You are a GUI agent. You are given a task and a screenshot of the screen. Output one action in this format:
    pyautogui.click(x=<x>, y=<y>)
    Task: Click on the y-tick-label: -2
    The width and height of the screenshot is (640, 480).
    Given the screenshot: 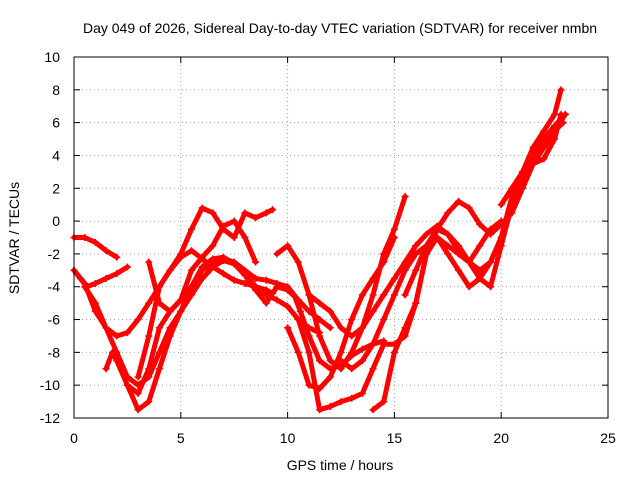 What is the action you would take?
    pyautogui.click(x=54, y=254)
    